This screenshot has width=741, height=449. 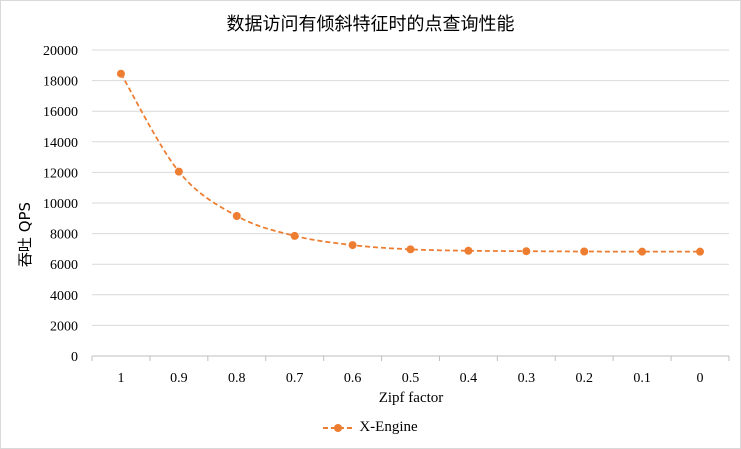 What do you see at coordinates (410, 249) in the screenshot?
I see `data-point-0.5` at bounding box center [410, 249].